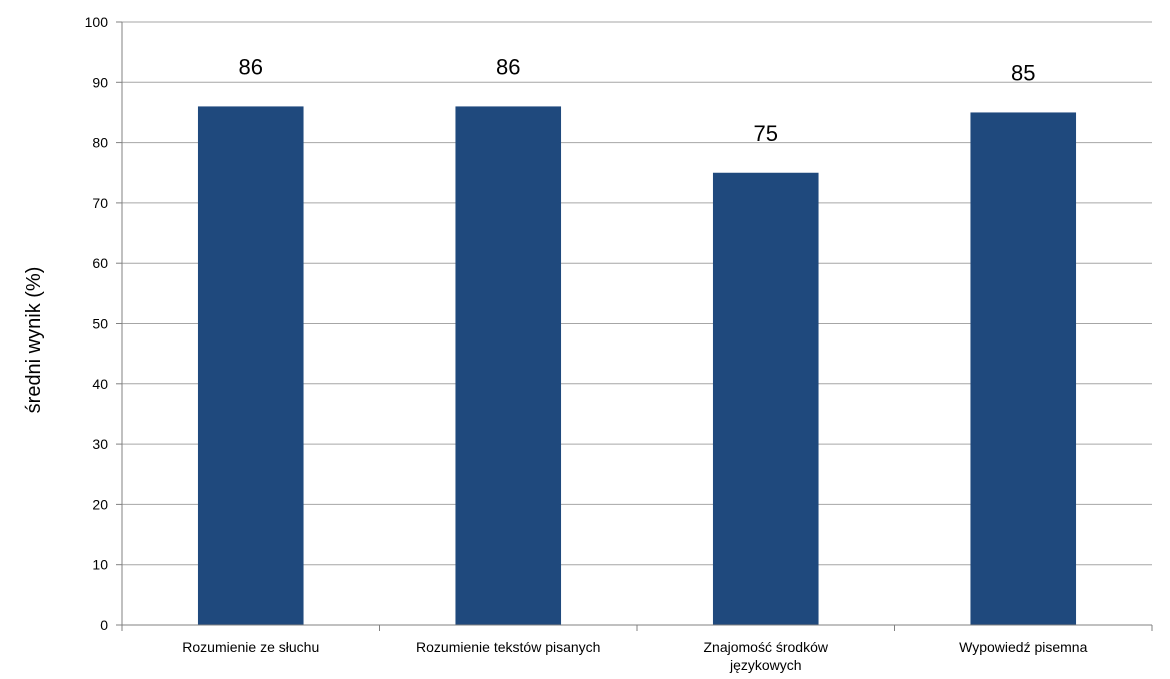 This screenshot has width=1170, height=679. Describe the element at coordinates (100, 444) in the screenshot. I see `y-tick-label: 30` at that location.